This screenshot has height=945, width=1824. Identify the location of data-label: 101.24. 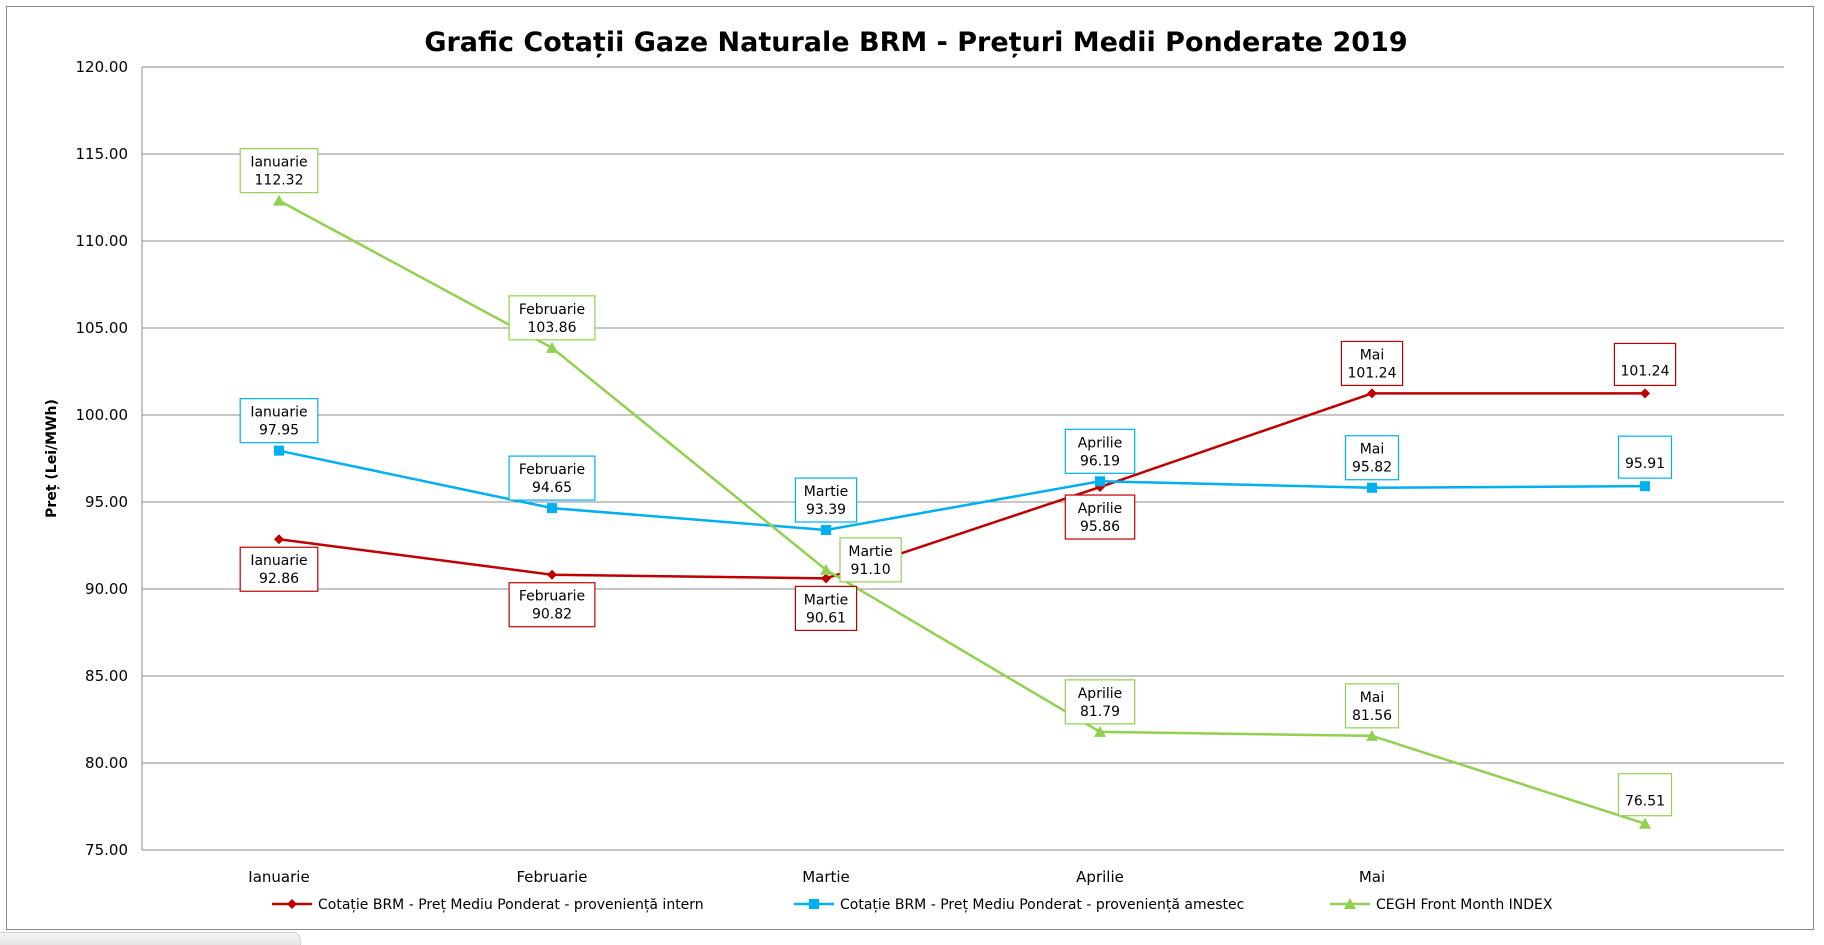
(1645, 364).